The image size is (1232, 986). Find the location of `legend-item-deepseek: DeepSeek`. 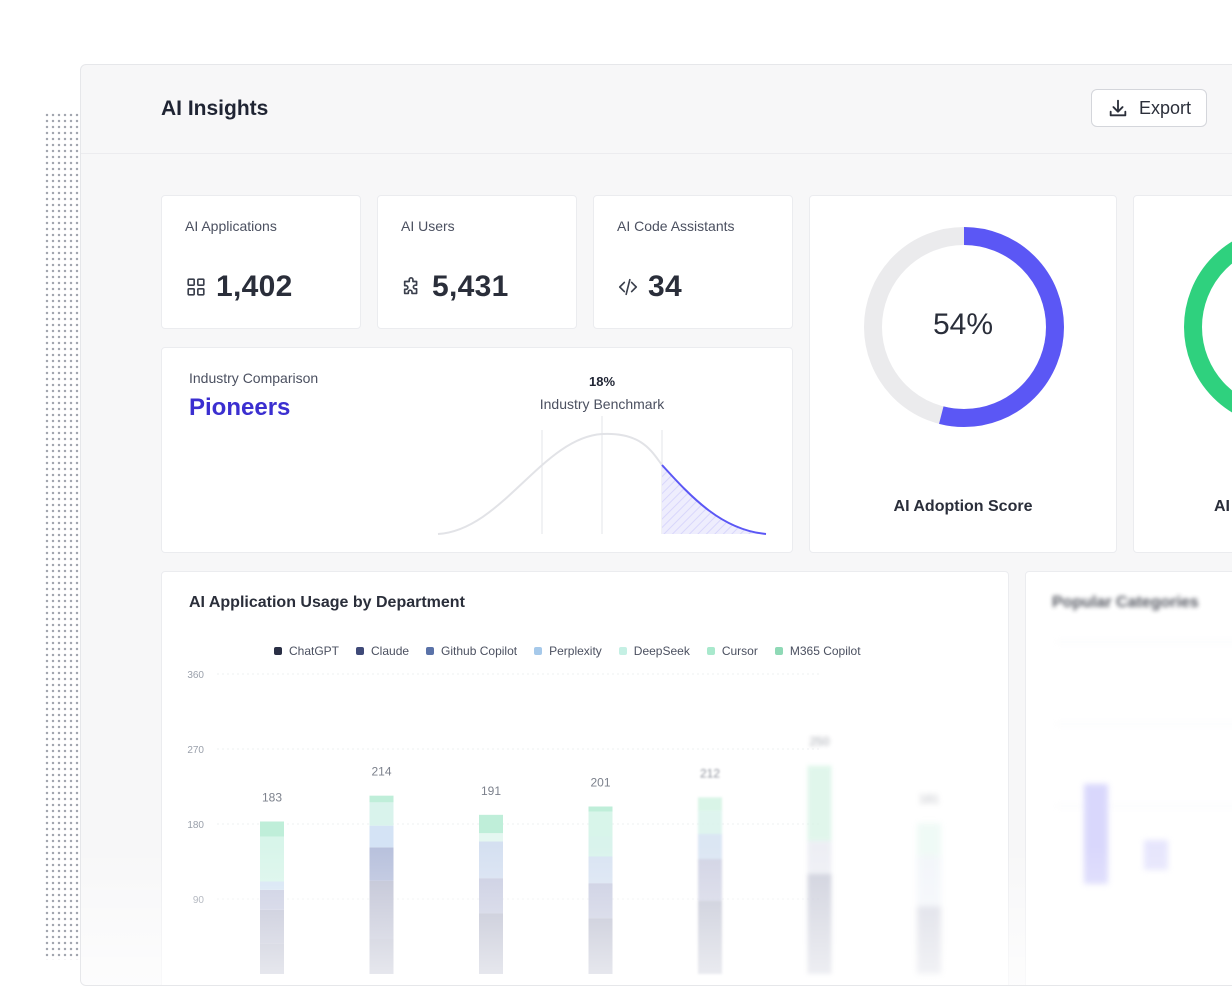

legend-item-deepseek: DeepSeek is located at coordinates (654, 651).